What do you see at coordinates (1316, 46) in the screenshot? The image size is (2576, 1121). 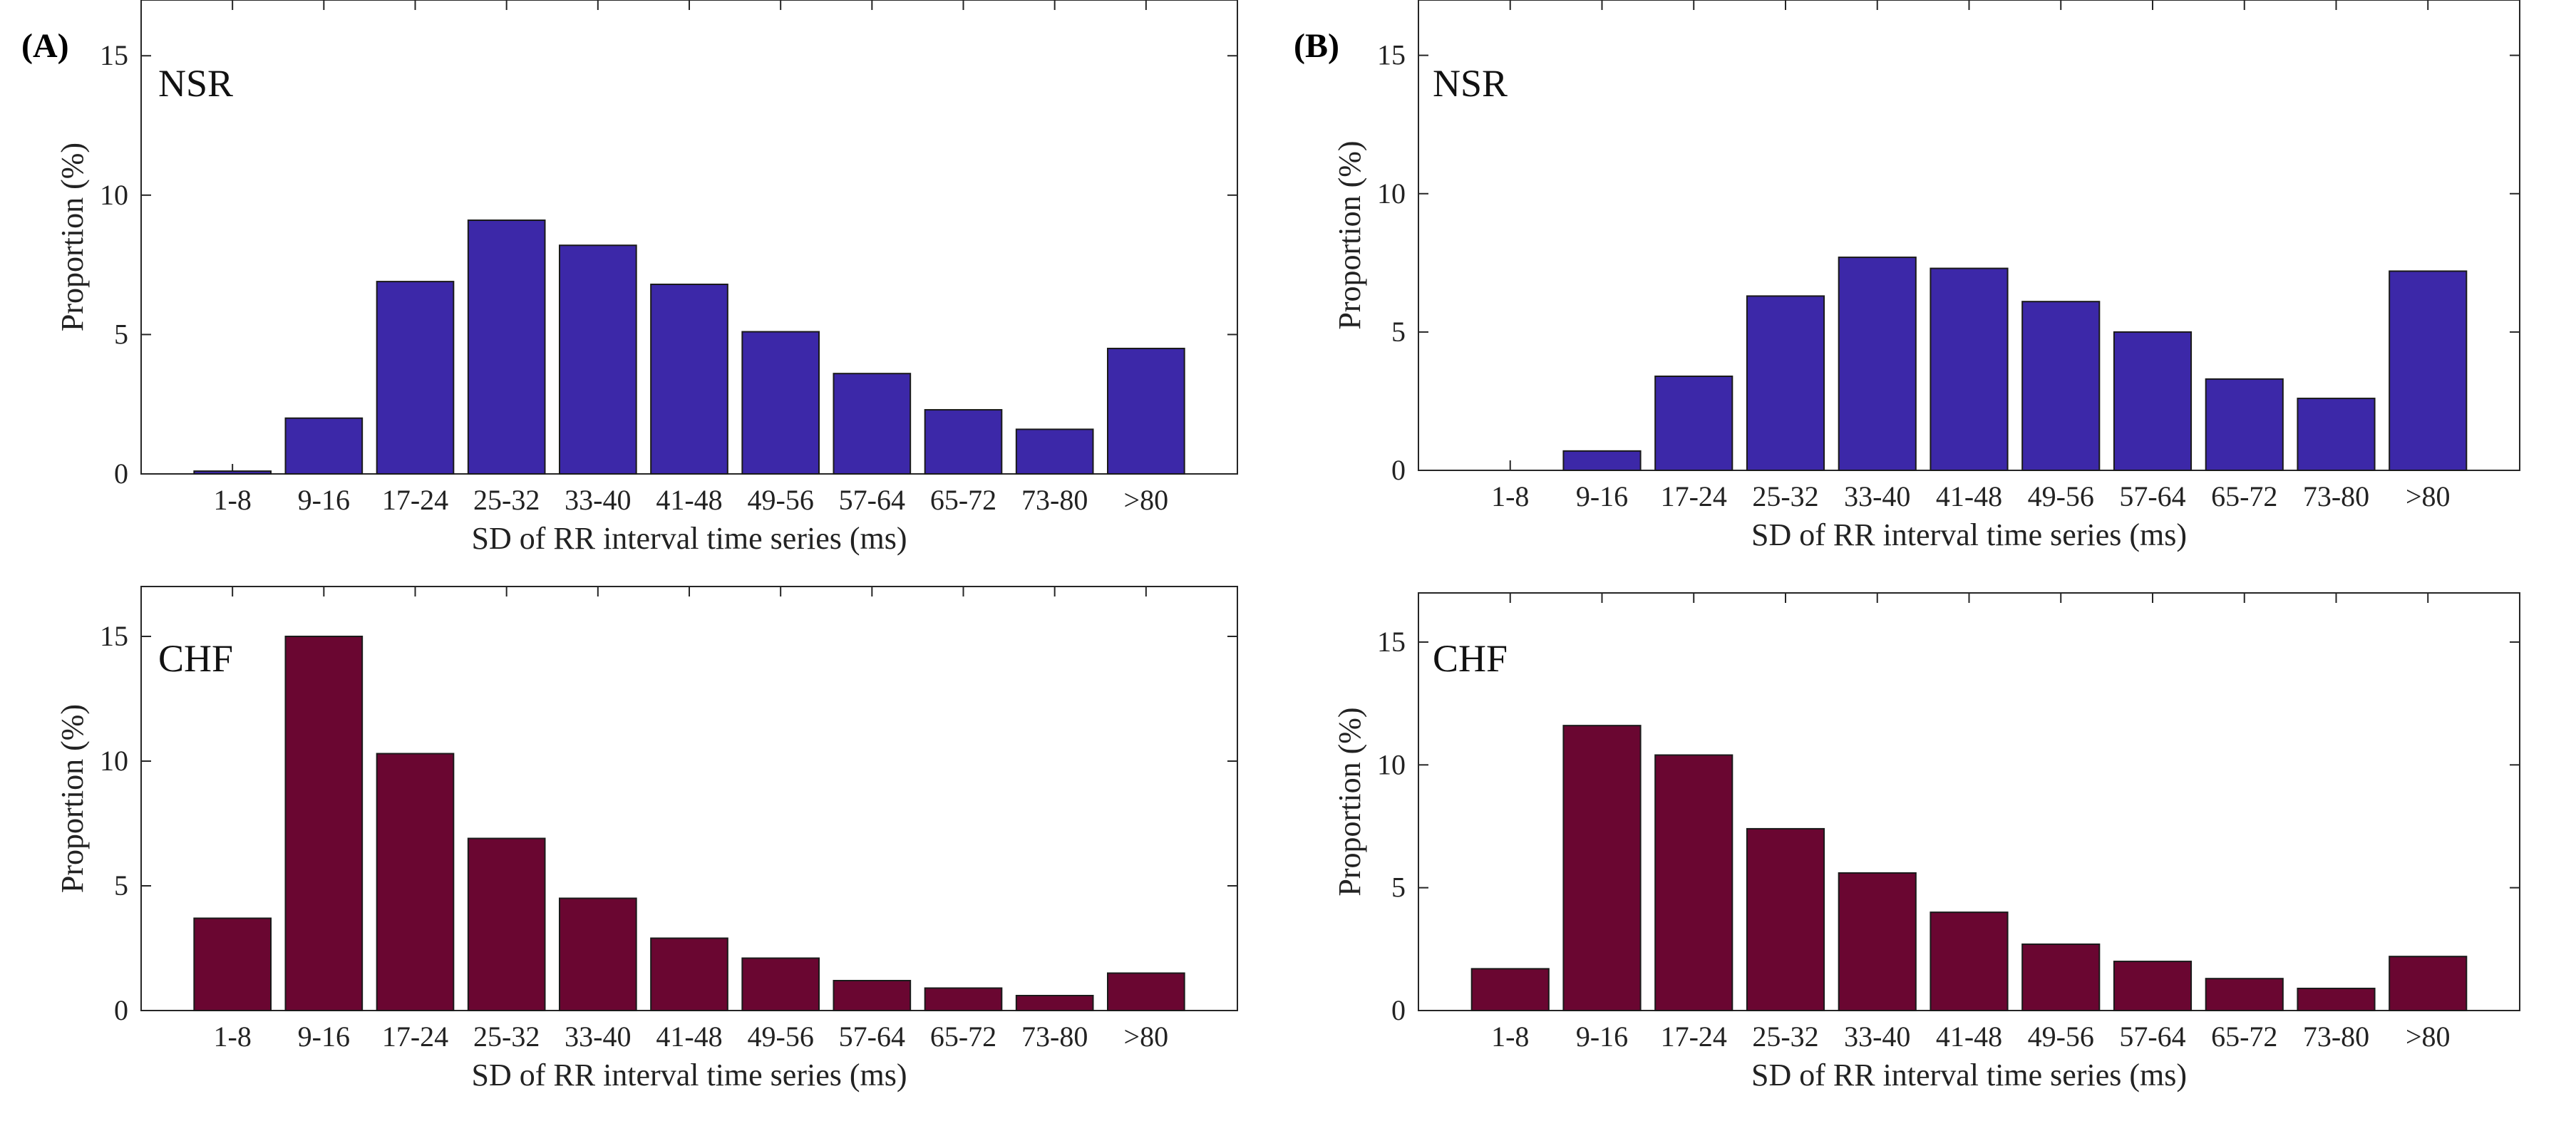 I see `panel-label-b: (B)` at bounding box center [1316, 46].